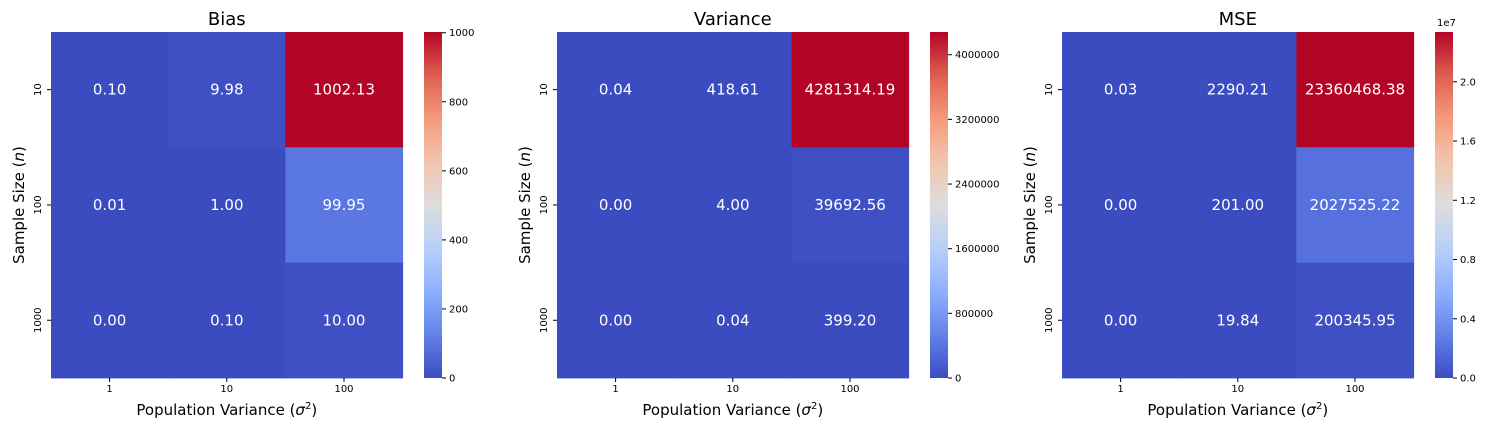 The image size is (1512, 437). I want to click on cell-value-label: 23360468.38, so click(1355, 90).